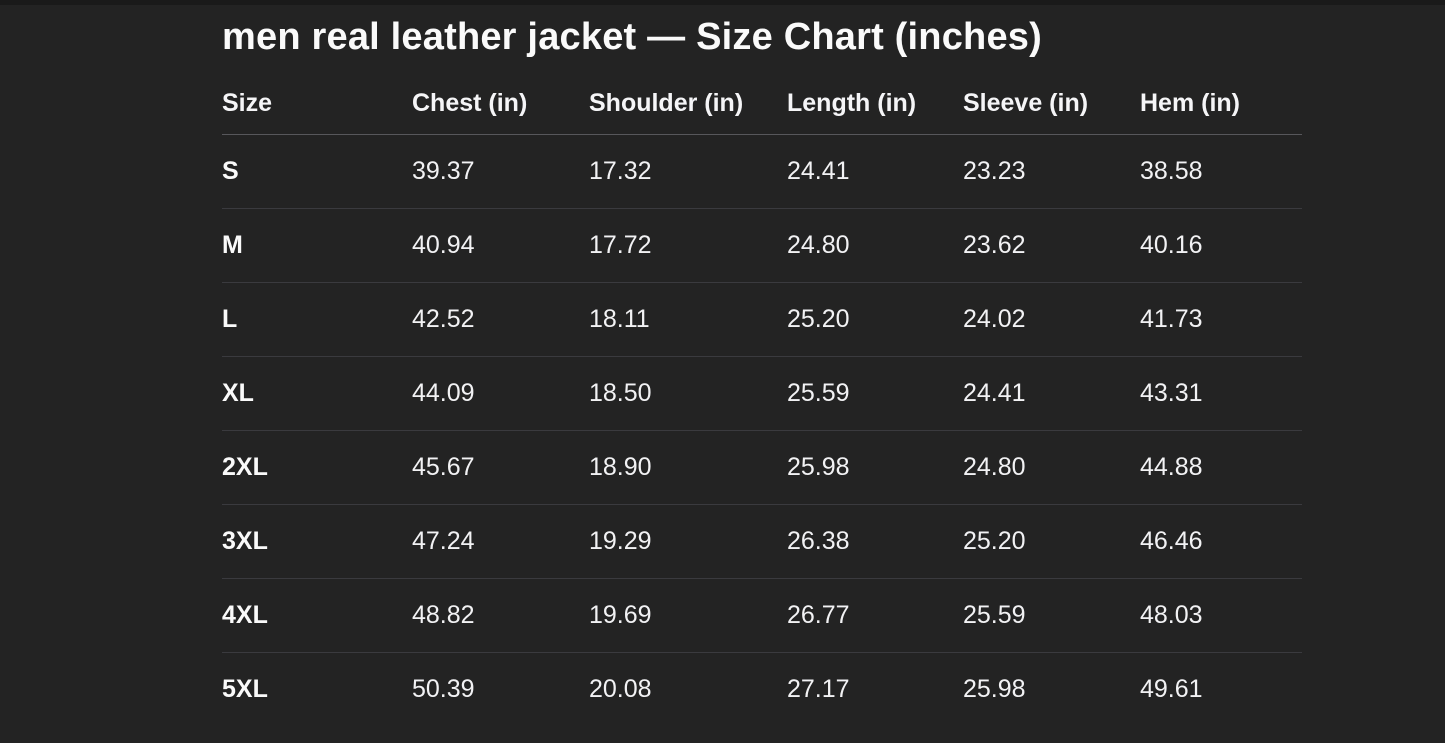  Describe the element at coordinates (317, 615) in the screenshot. I see `cell-size: 4XL` at that location.